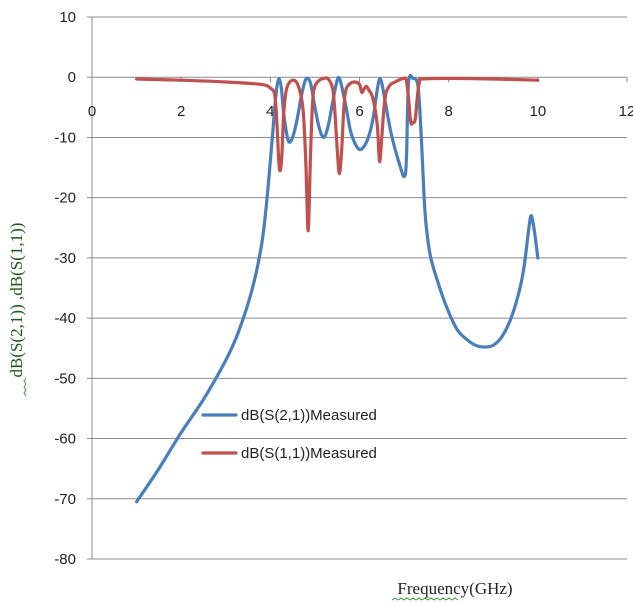 The height and width of the screenshot is (603, 633). Describe the element at coordinates (72, 77) in the screenshot. I see `y-tick-label: 0` at that location.